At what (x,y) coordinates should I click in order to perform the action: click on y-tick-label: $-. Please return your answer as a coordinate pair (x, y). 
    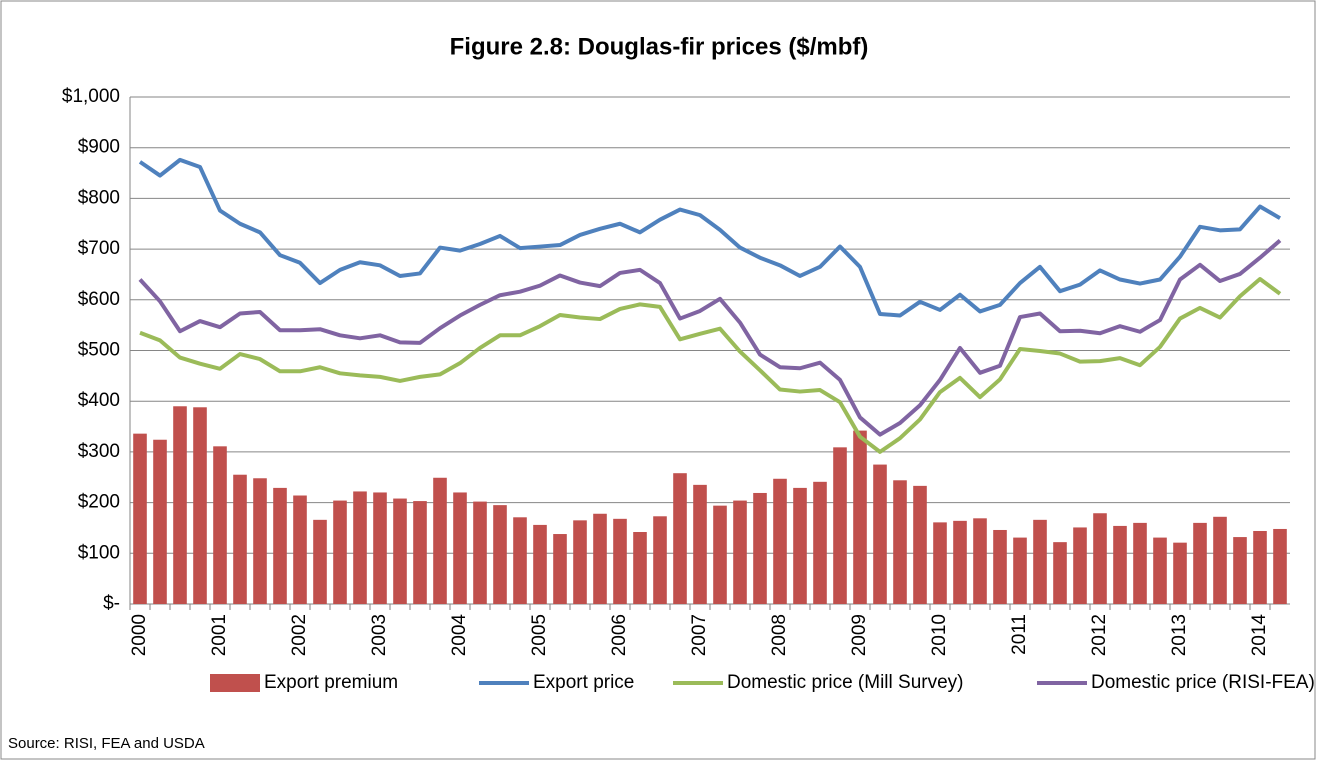
    Looking at the image, I should click on (111, 603).